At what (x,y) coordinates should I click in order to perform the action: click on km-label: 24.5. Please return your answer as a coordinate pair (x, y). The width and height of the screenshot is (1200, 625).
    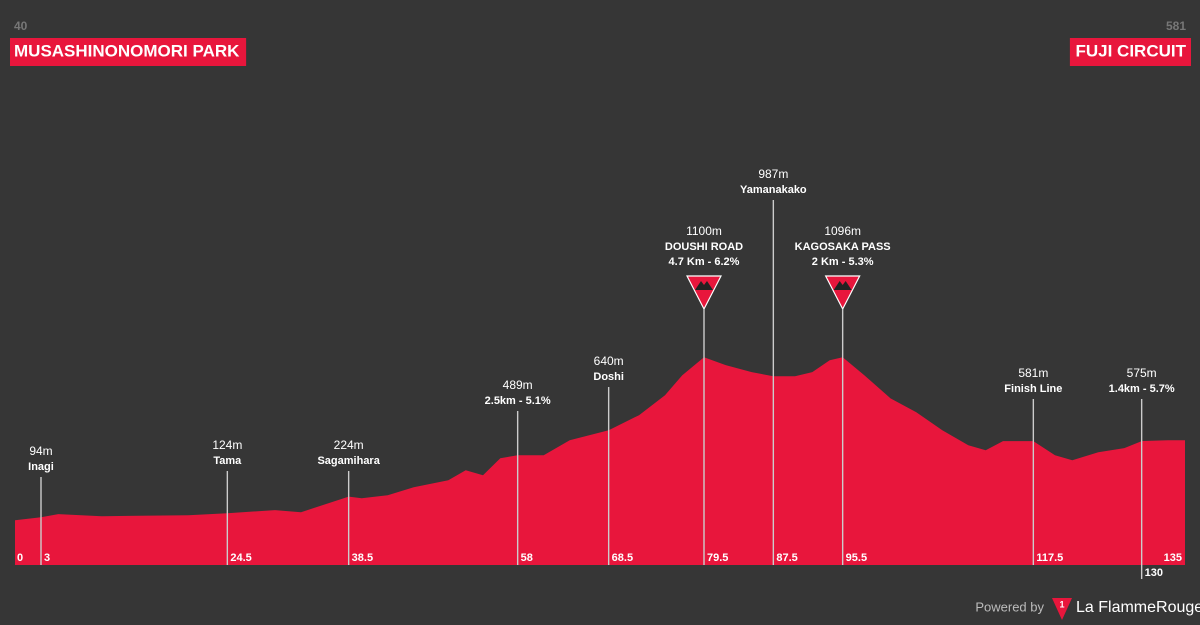
    Looking at the image, I should click on (240, 558).